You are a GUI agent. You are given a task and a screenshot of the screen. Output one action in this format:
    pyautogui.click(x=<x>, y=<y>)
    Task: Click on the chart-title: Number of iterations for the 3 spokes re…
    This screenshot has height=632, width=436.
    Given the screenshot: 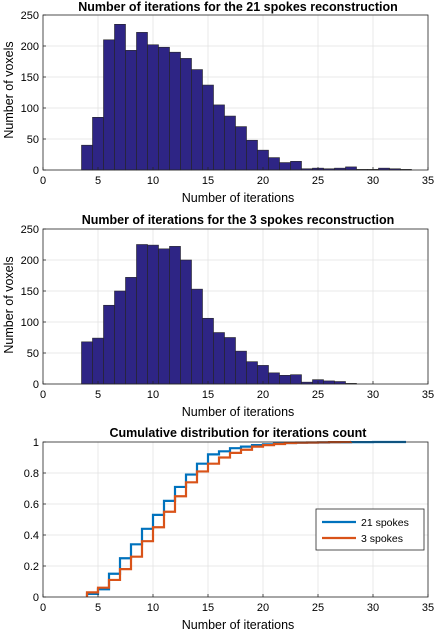 What is the action you would take?
    pyautogui.click(x=238, y=220)
    